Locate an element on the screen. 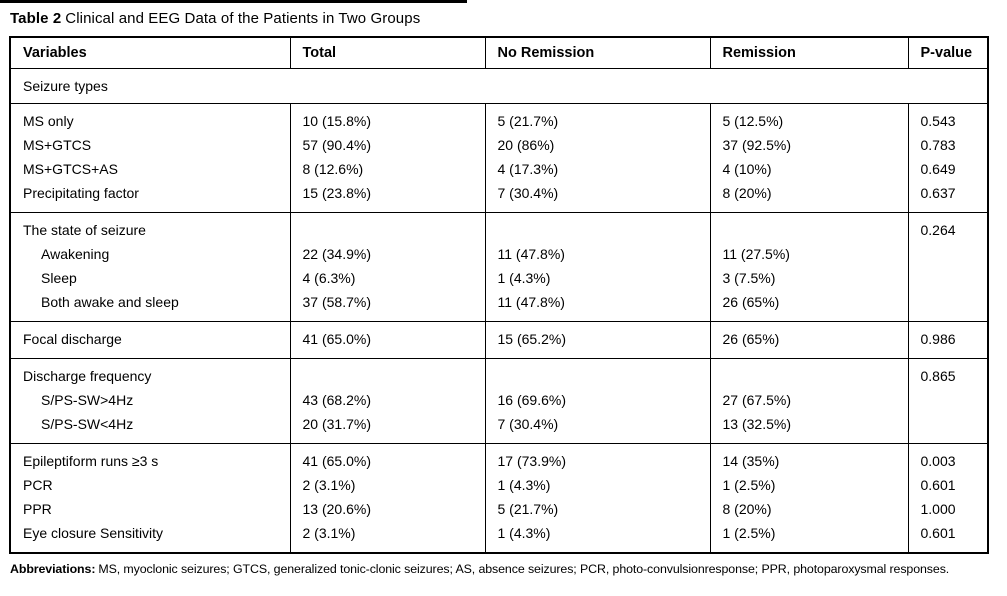 The height and width of the screenshot is (596, 1007). row-value: 0.543 is located at coordinates (938, 121).